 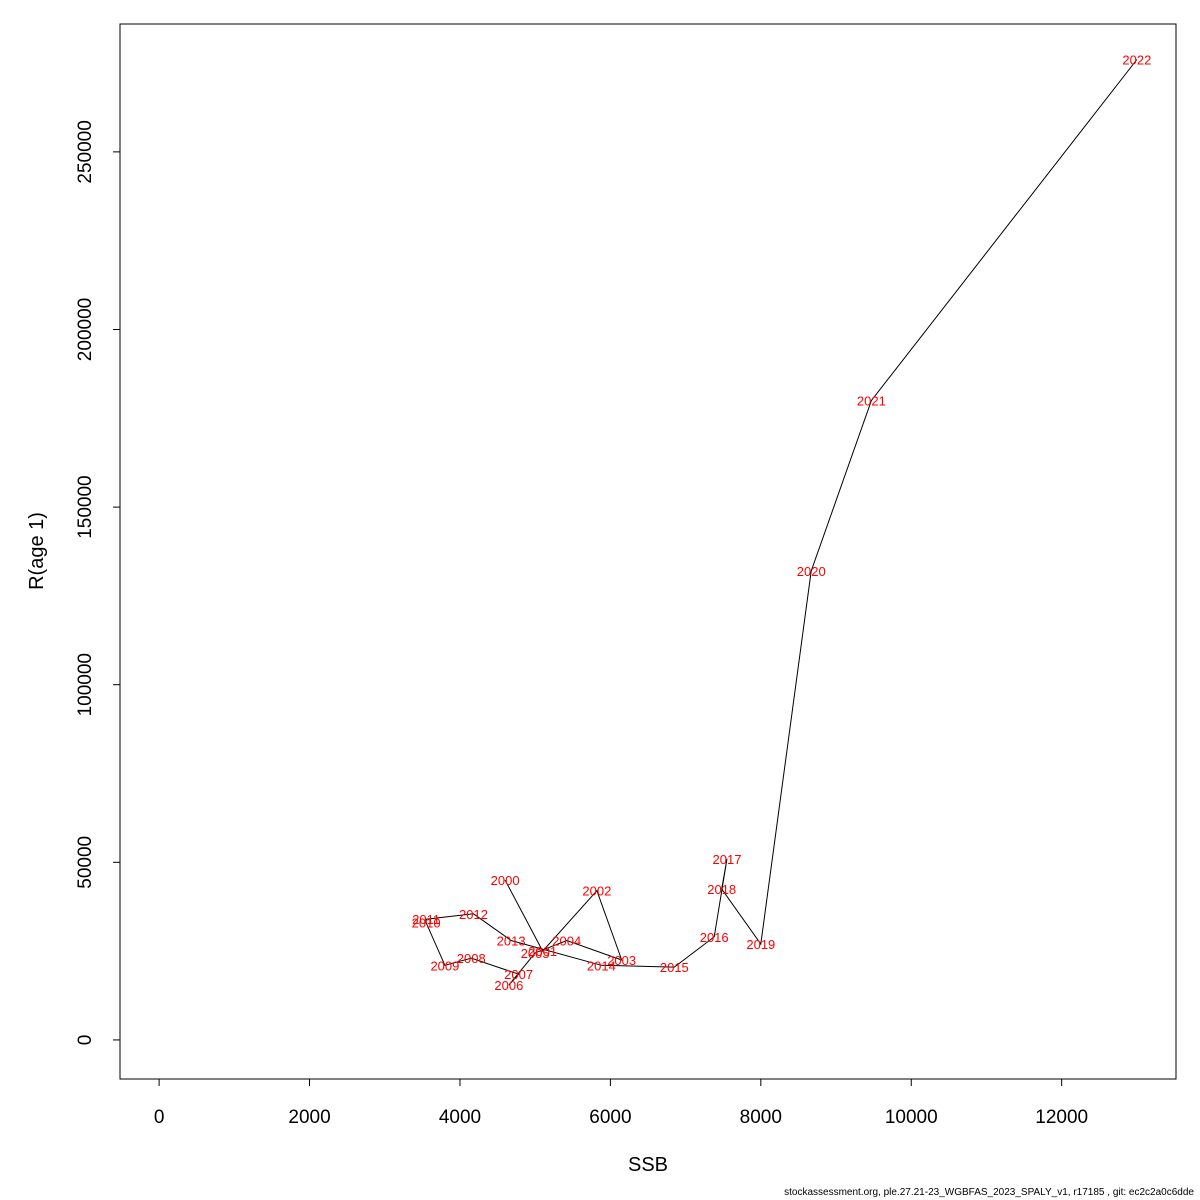 I want to click on point-label-2003: 2003, so click(x=621, y=960).